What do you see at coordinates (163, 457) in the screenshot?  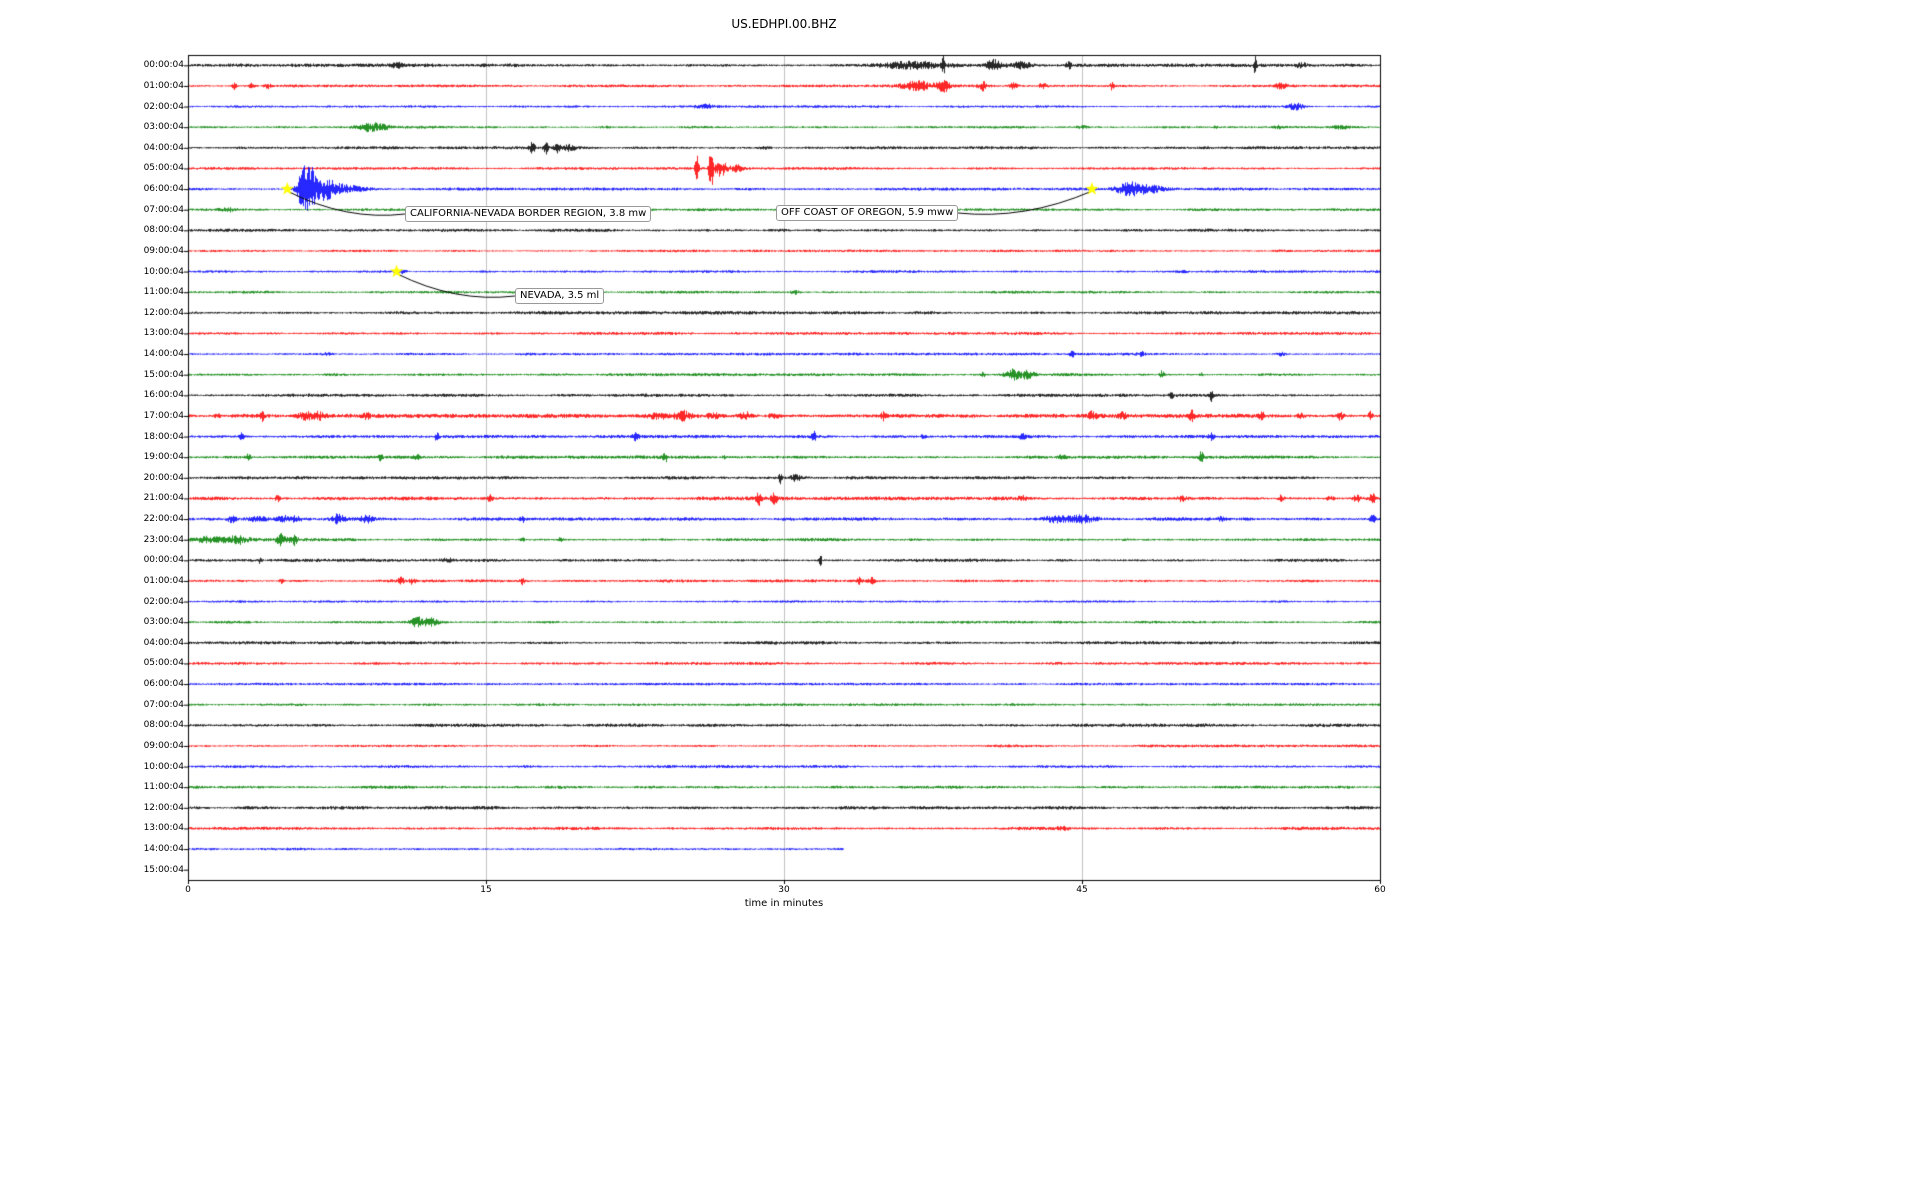 I see `y-tick-label: 19:00:04` at bounding box center [163, 457].